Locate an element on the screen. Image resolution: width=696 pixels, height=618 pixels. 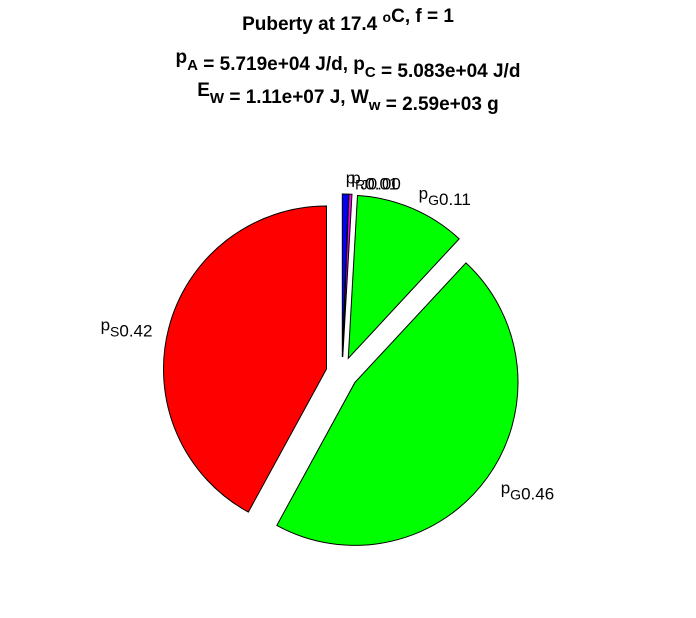
chart-title: pA = 5.719e+04 J/d, pC = 5.083e+04 J/d is located at coordinates (348, 64).